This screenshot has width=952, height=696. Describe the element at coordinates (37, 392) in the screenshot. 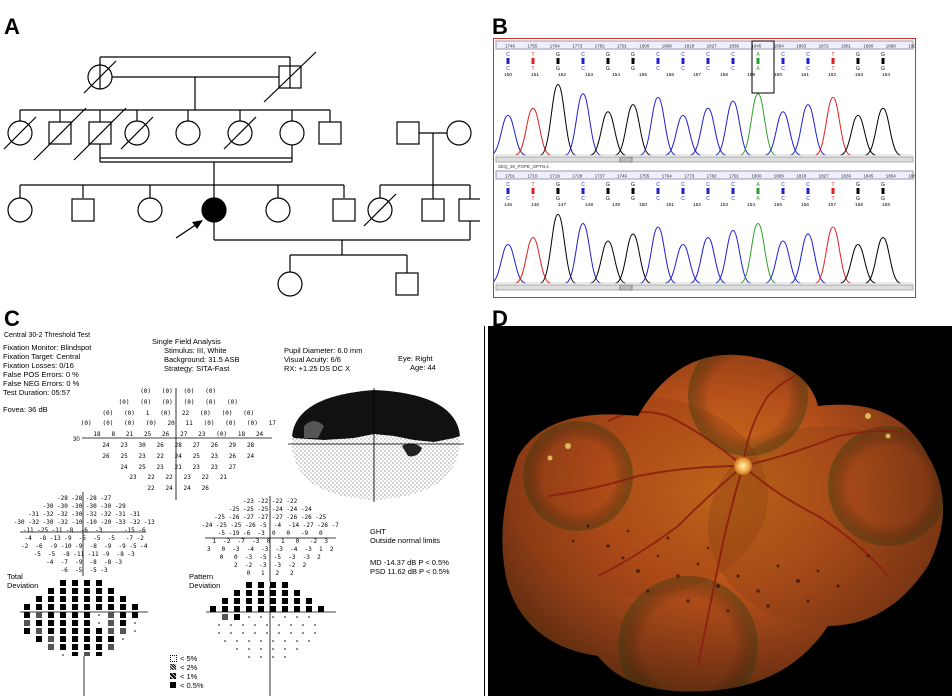

I see `param-test-duration: Test Duration: 05:57` at that location.